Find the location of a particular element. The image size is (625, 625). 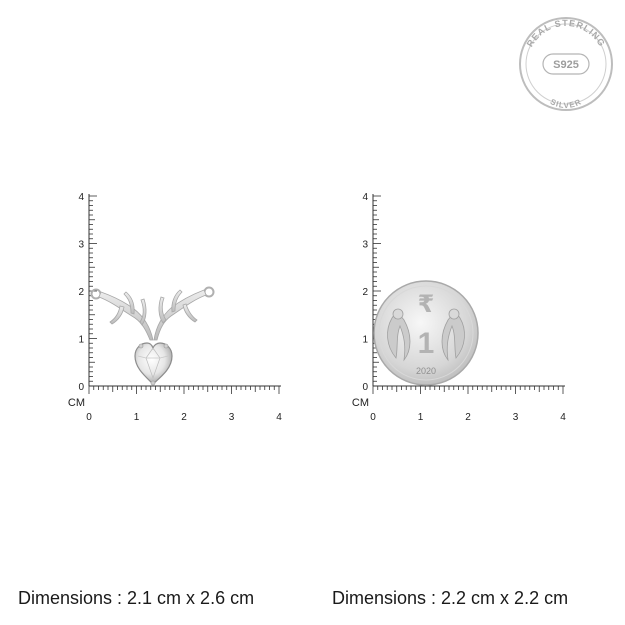

svg-text: S925 is located at coordinates (566, 65).